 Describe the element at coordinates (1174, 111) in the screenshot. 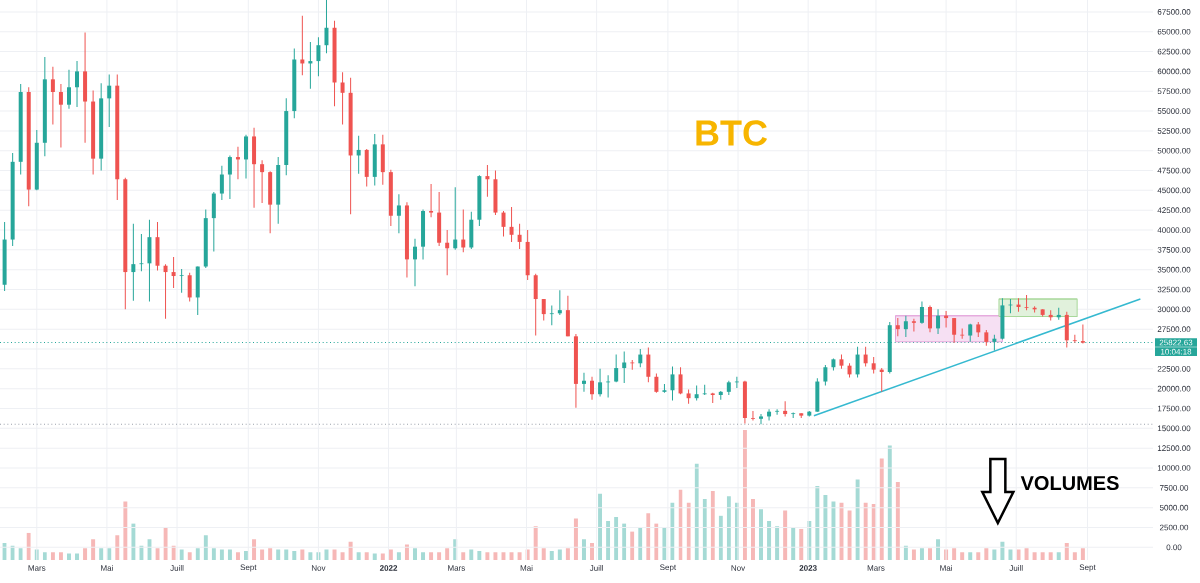

I see `y-tick-label: 55000.00` at that location.